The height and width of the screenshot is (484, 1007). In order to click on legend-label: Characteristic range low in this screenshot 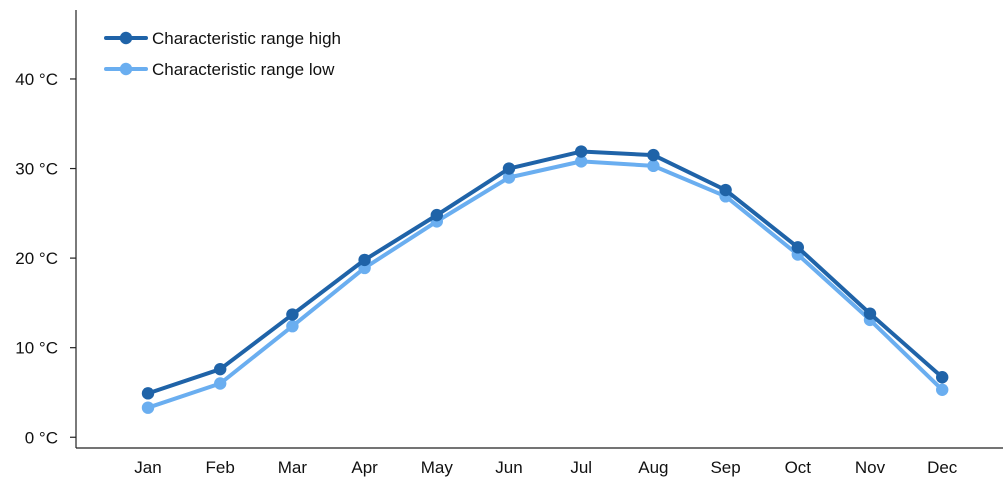, I will do `click(243, 69)`.